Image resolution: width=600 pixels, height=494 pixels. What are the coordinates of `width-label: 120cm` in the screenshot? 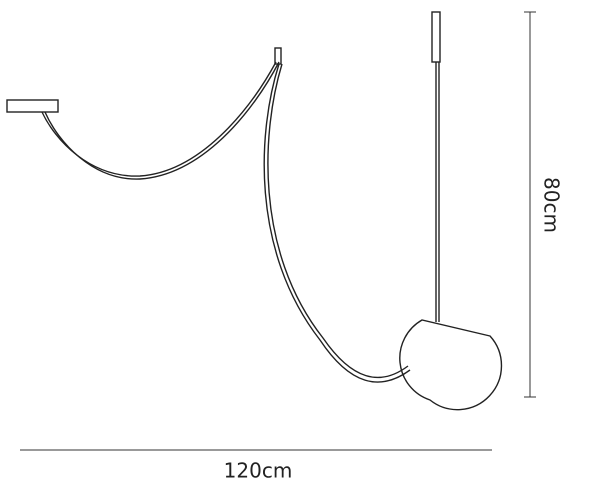 It's located at (258, 471).